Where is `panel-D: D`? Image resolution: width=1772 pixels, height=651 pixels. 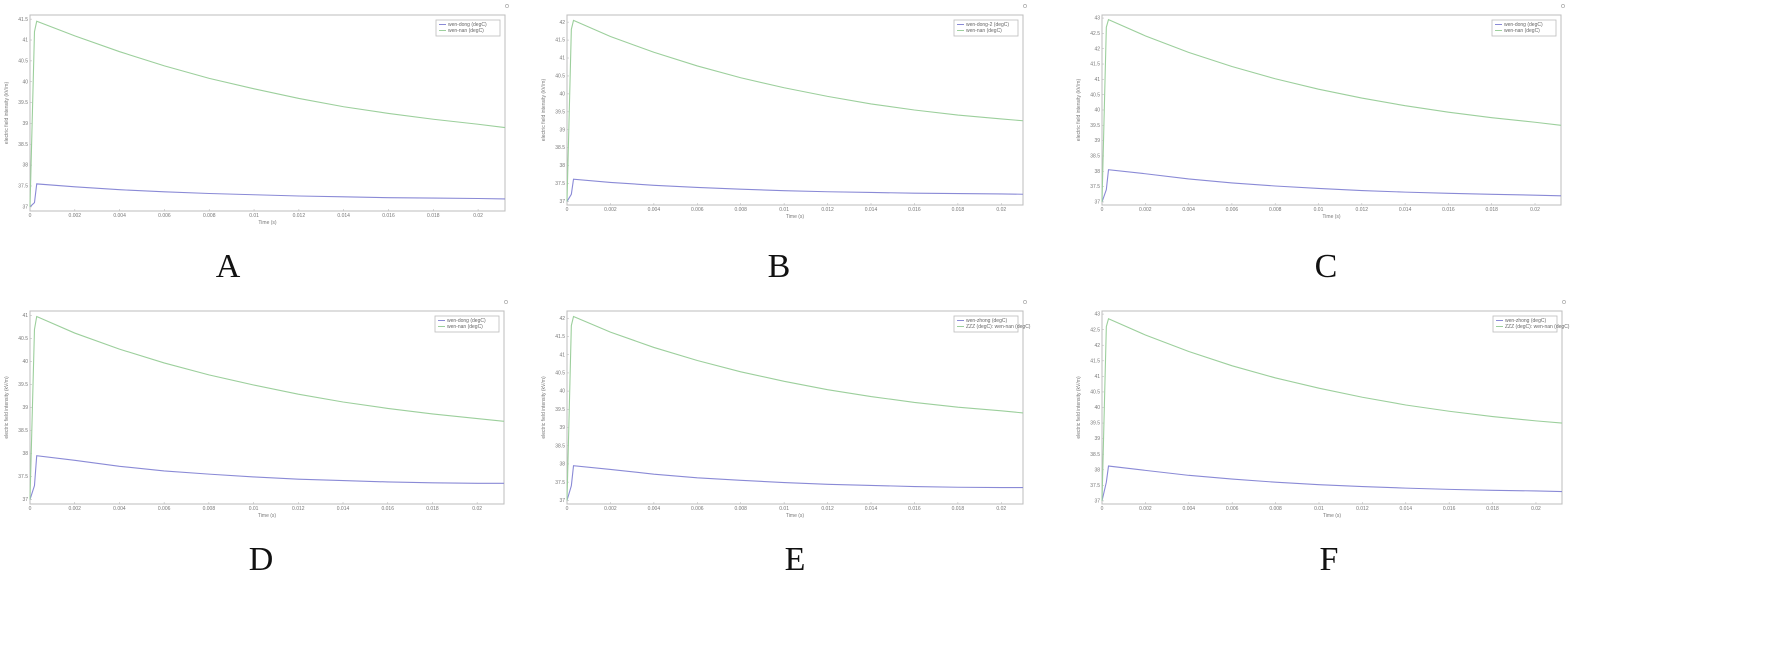
panel-D: D is located at coordinates (261, 559).